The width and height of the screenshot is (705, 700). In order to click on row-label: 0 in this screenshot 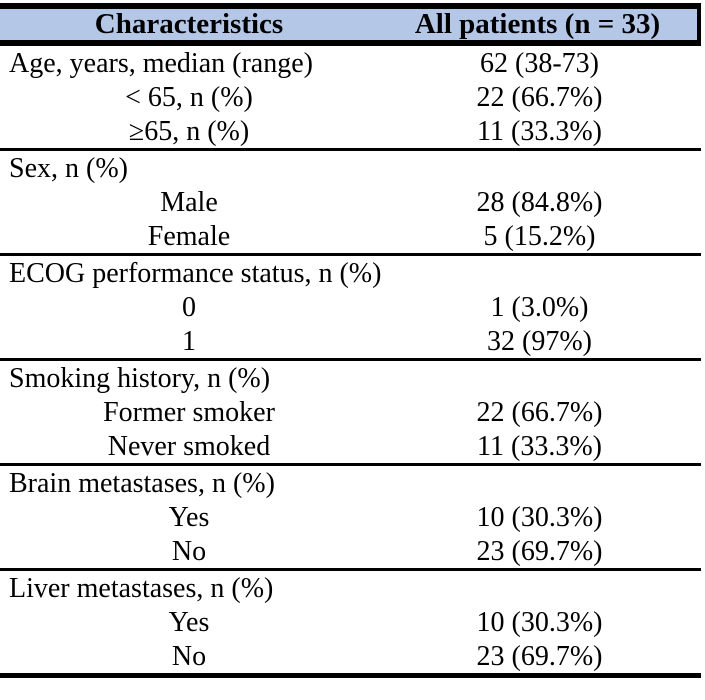, I will do `click(189, 307)`.